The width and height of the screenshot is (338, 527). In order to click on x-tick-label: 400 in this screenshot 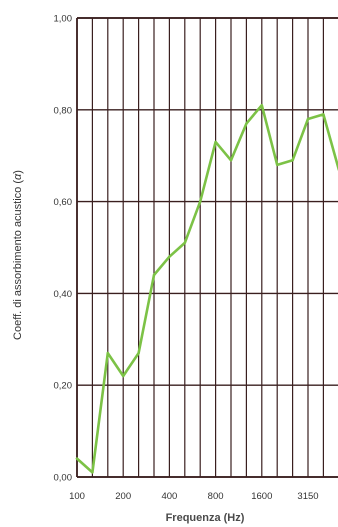, I will do `click(169, 496)`.